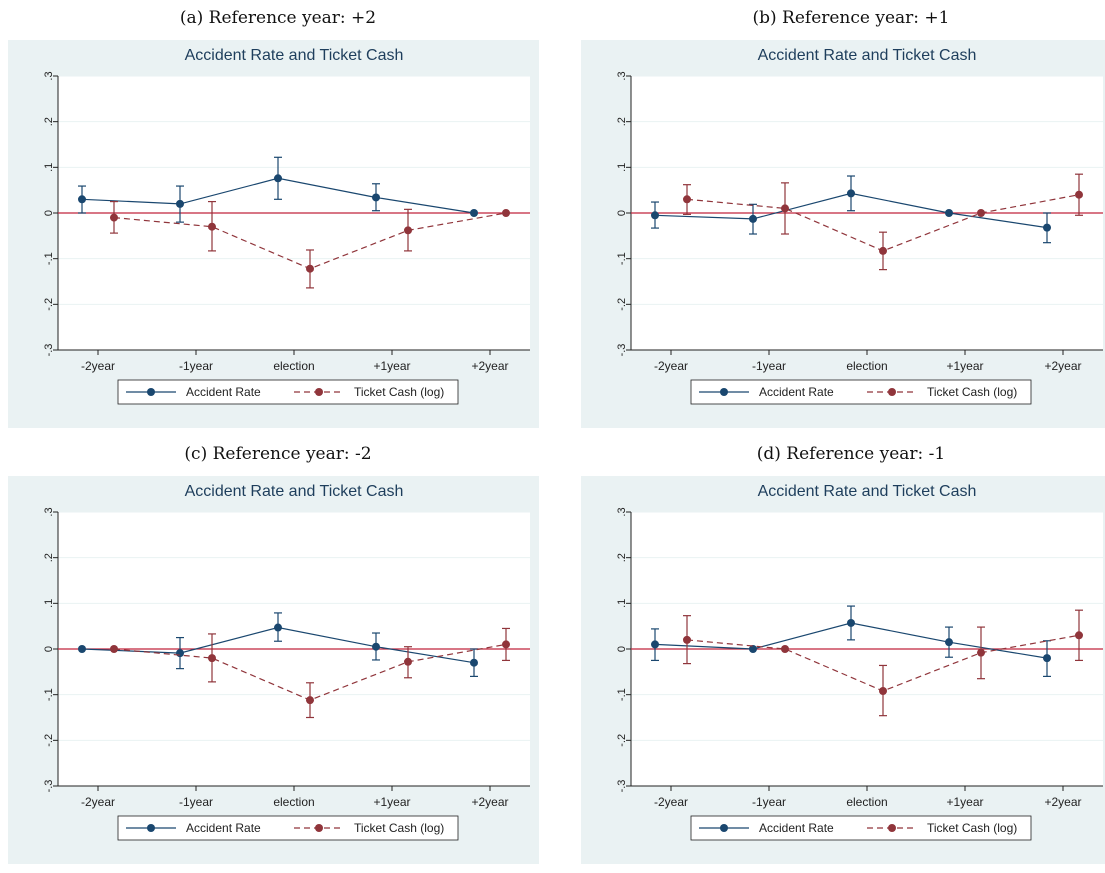 This screenshot has width=1105, height=873. Describe the element at coordinates (843, 18) in the screenshot. I see `panel-caption: (b) Reference year: +1` at that location.